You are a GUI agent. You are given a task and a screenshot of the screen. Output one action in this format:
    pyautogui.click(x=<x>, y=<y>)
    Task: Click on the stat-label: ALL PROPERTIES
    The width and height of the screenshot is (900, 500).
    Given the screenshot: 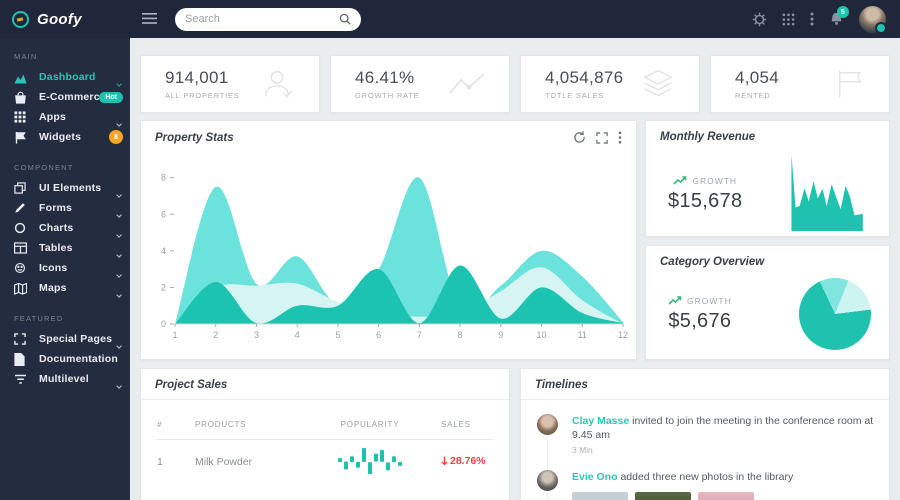 What is the action you would take?
    pyautogui.click(x=202, y=95)
    